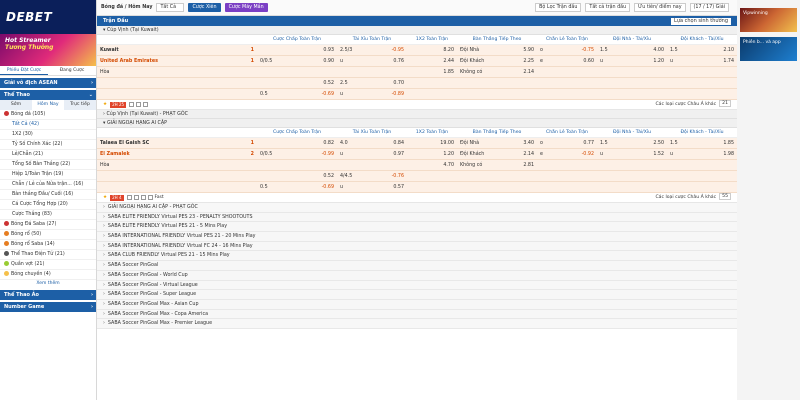 This screenshot has height=400, width=800. I want to click on odds-value: 0.97, so click(398, 154).